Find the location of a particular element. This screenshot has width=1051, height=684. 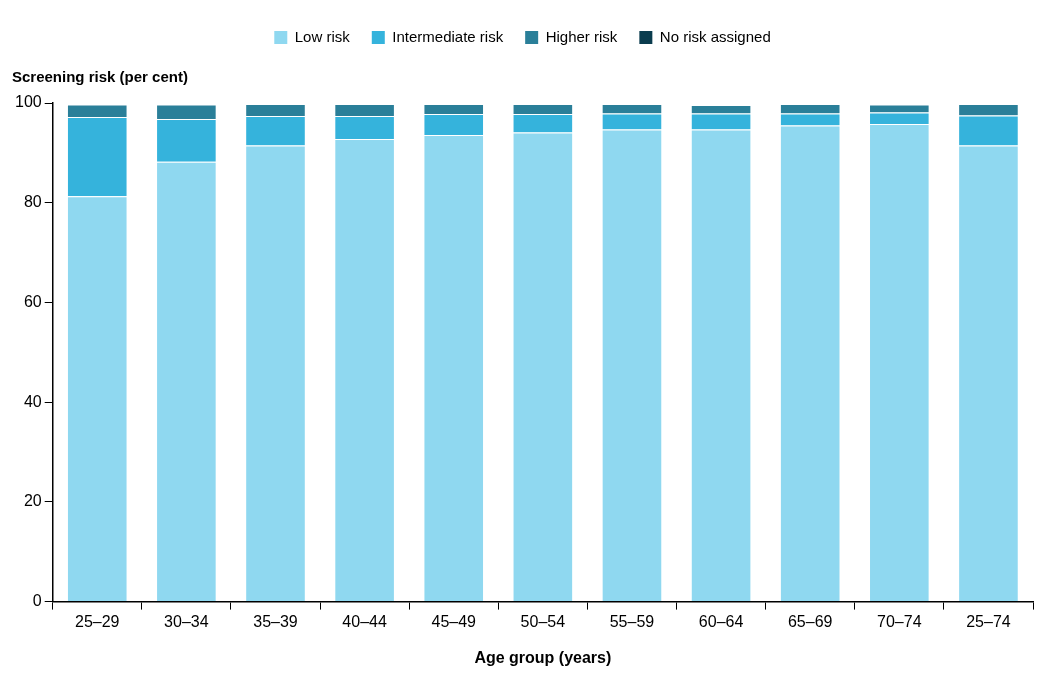

y-tick-label: 60 is located at coordinates (32, 301).